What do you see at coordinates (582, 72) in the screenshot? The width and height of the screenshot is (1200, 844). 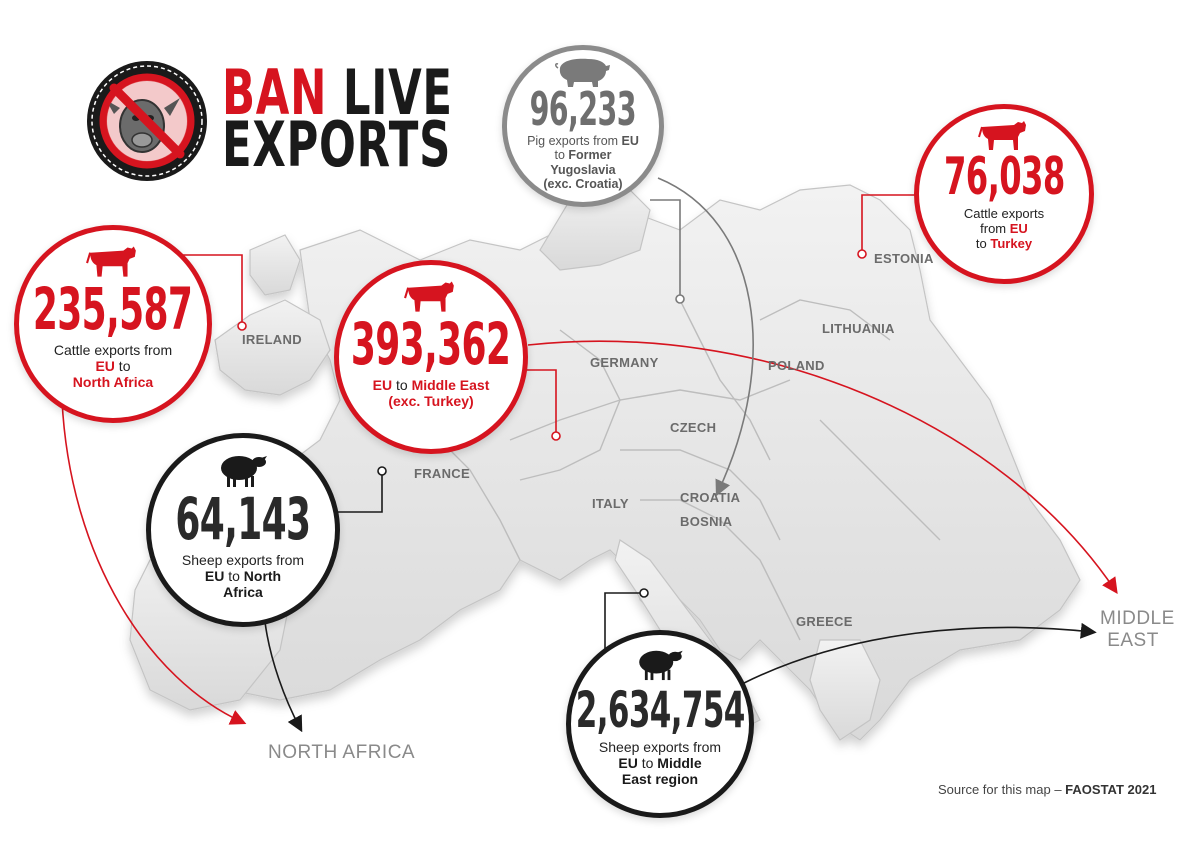 I see `pig-icon` at bounding box center [582, 72].